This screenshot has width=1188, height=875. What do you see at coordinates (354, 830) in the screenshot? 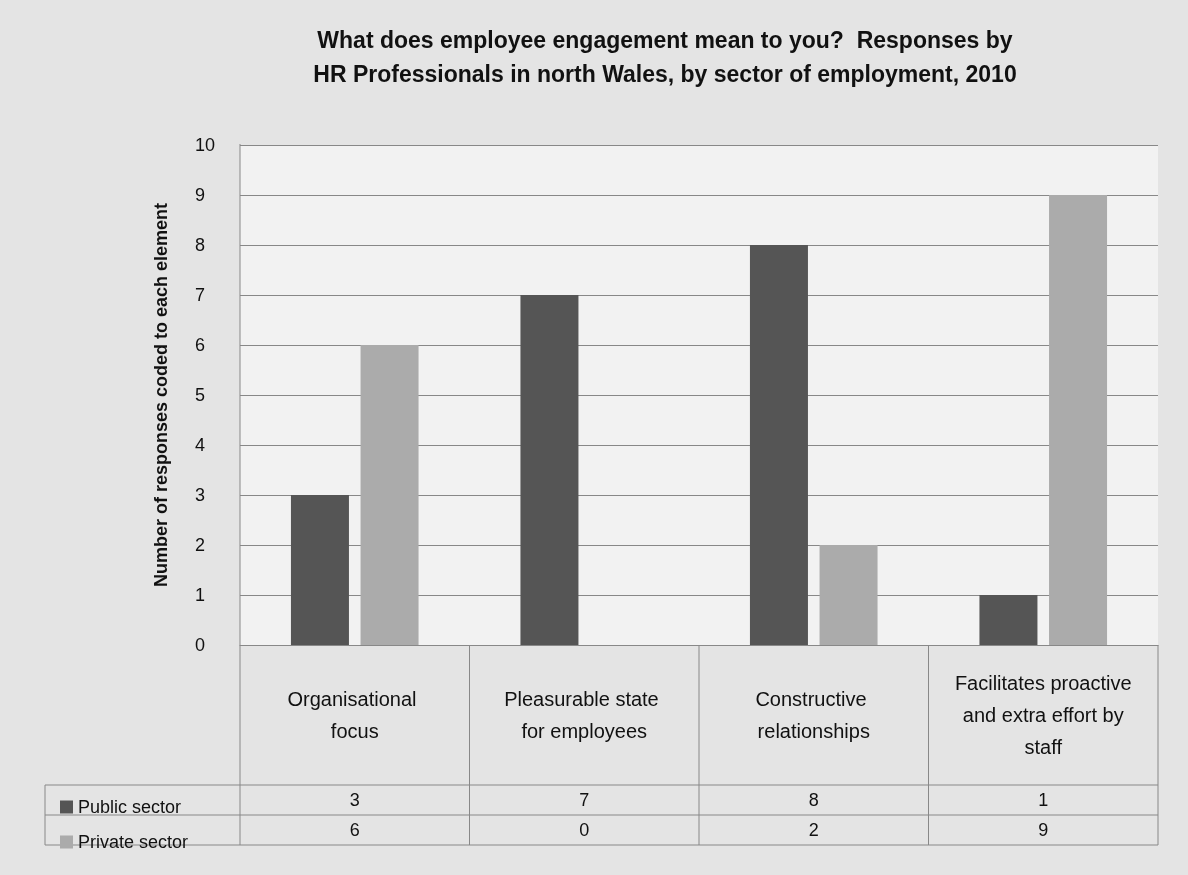
I see `data-label: 6` at bounding box center [354, 830].